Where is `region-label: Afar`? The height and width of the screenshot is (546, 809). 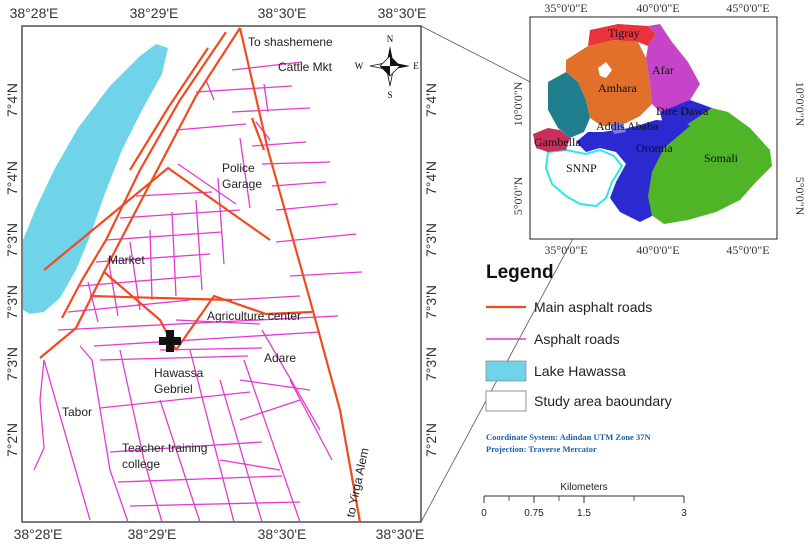 region-label: Afar is located at coordinates (663, 70).